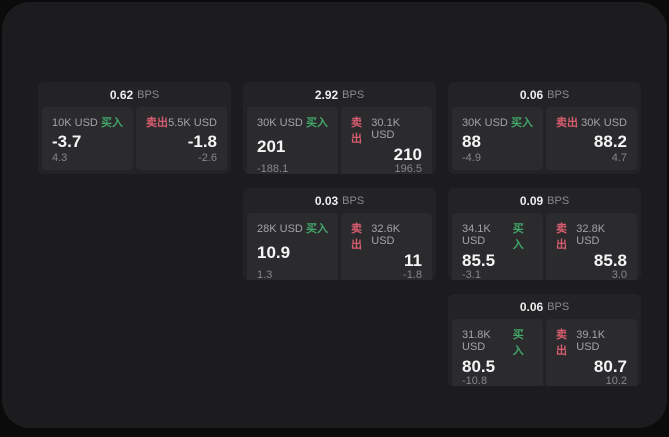 The image size is (669, 437). Describe the element at coordinates (471, 141) in the screenshot. I see `buy-quote: 88` at that location.